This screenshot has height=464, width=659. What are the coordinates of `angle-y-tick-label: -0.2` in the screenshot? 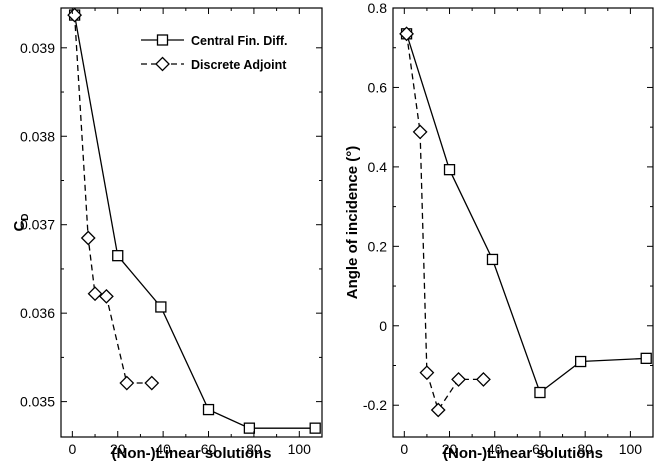 It's located at (375, 405).